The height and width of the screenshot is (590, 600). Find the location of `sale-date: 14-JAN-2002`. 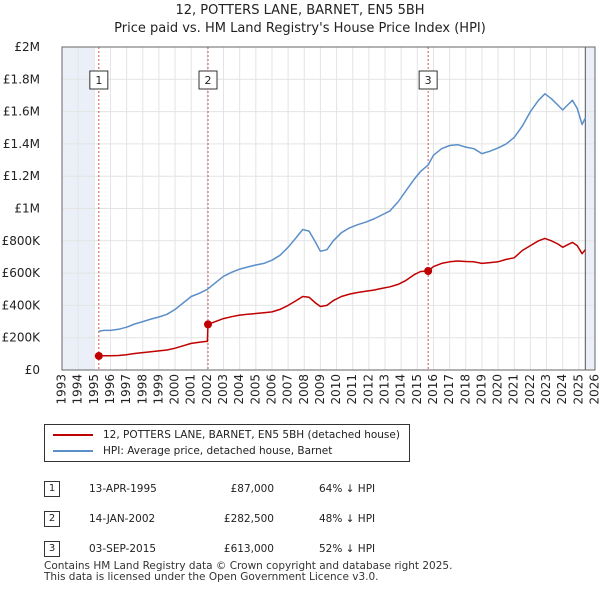

sale-date: 14-JAN-2002 is located at coordinates (122, 519).